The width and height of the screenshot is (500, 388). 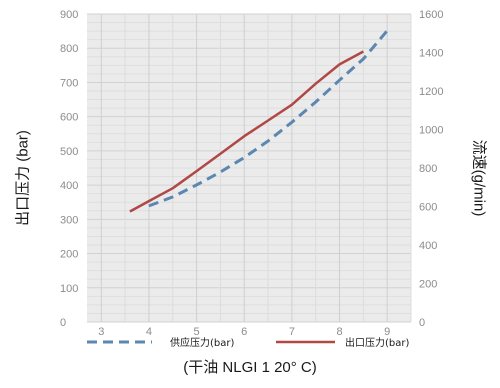 What do you see at coordinates (69, 49) in the screenshot?
I see `y-left-tick-label: 800` at bounding box center [69, 49].